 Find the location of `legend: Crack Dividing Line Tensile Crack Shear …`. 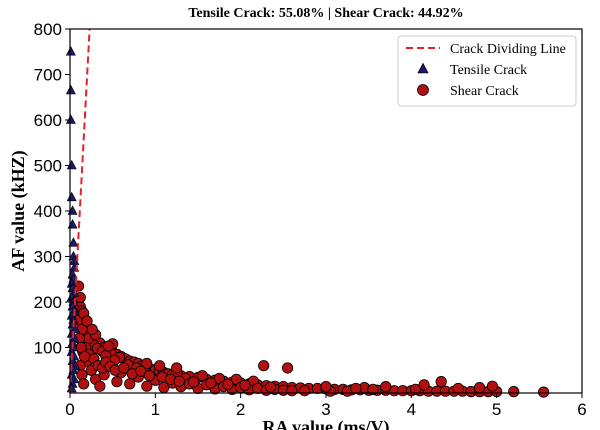

legend: Crack Dividing Line Tensile Crack Shear … is located at coordinates (487, 71).